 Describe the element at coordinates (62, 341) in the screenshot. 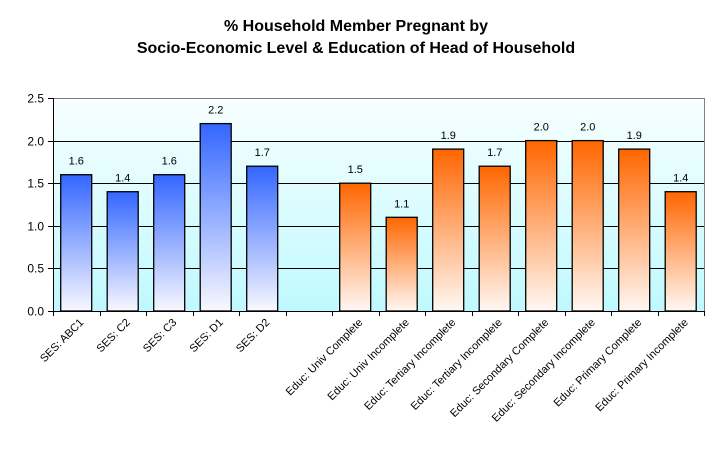

I see `x-tick-label: SES: ABC1` at that location.